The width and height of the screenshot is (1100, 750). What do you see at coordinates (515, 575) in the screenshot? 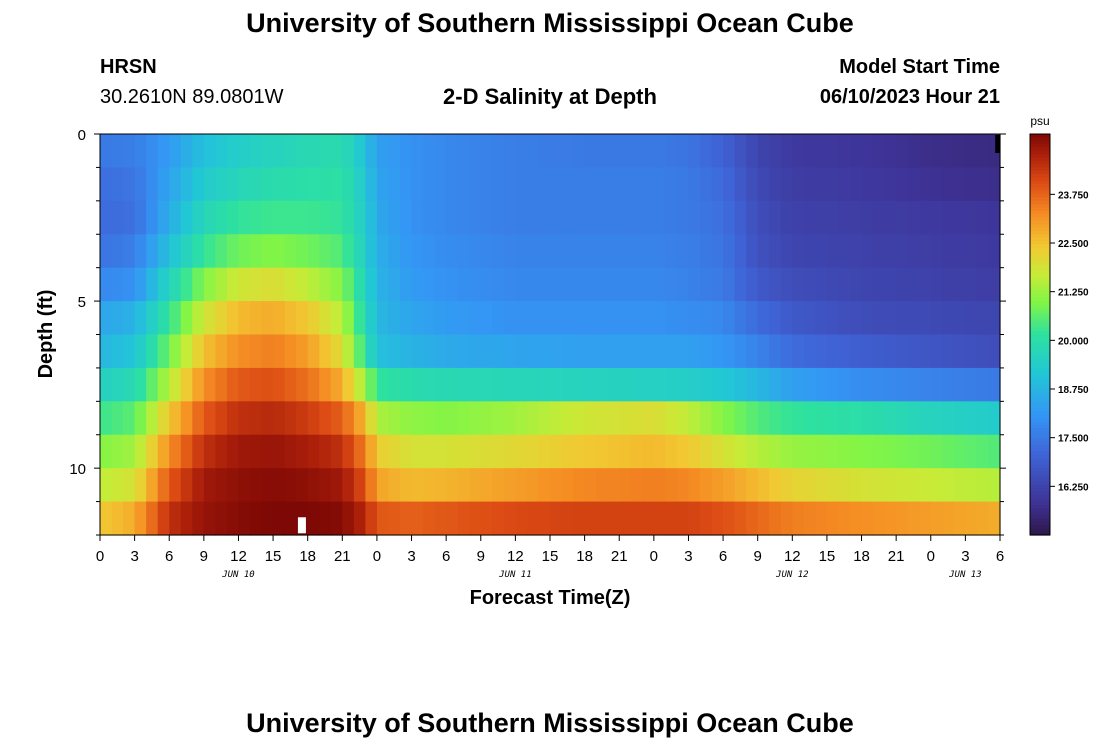
I see `date-label: JUN 11` at bounding box center [515, 575].